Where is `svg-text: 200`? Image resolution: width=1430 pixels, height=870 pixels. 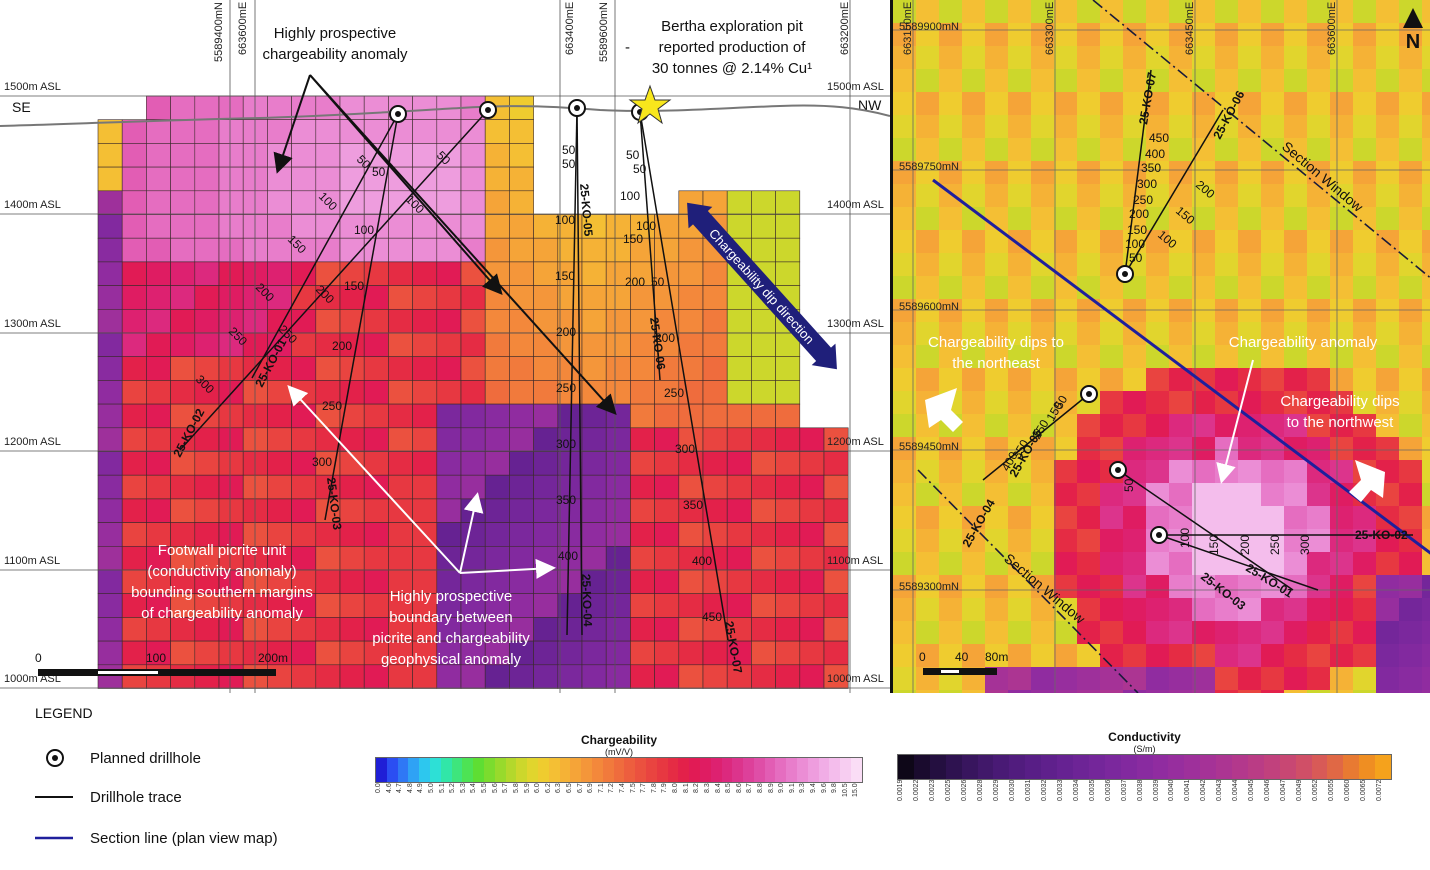 svg-text: 200 is located at coordinates (1139, 214).